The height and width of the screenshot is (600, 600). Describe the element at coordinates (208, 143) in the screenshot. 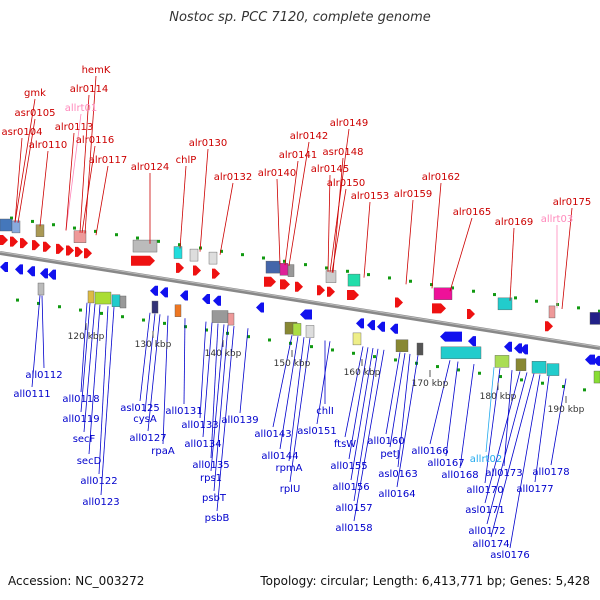

I see `gene-label: alr0130` at that location.